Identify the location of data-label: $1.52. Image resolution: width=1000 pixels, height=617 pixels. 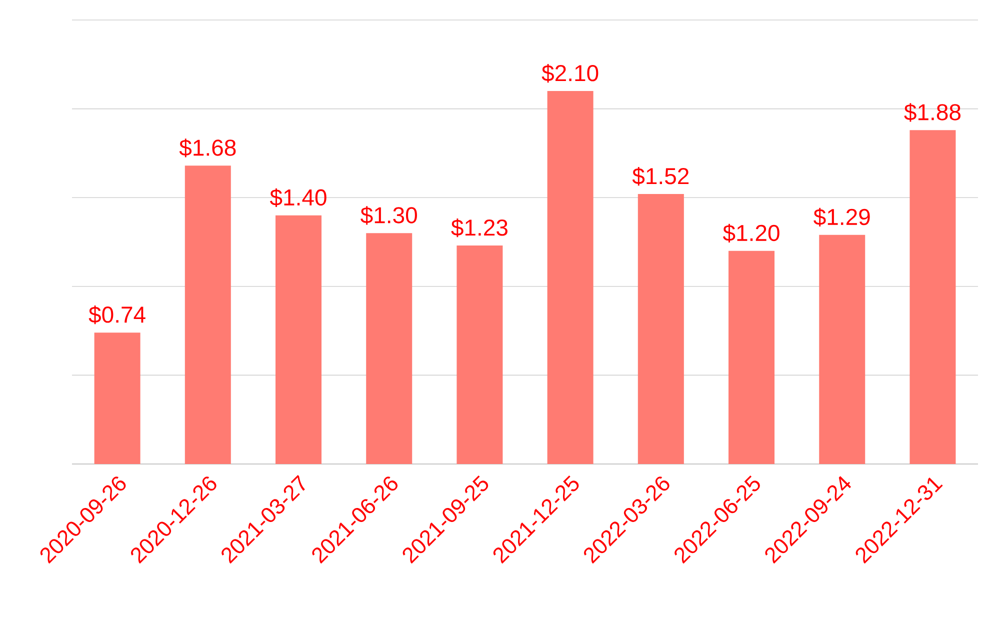
(660, 176).